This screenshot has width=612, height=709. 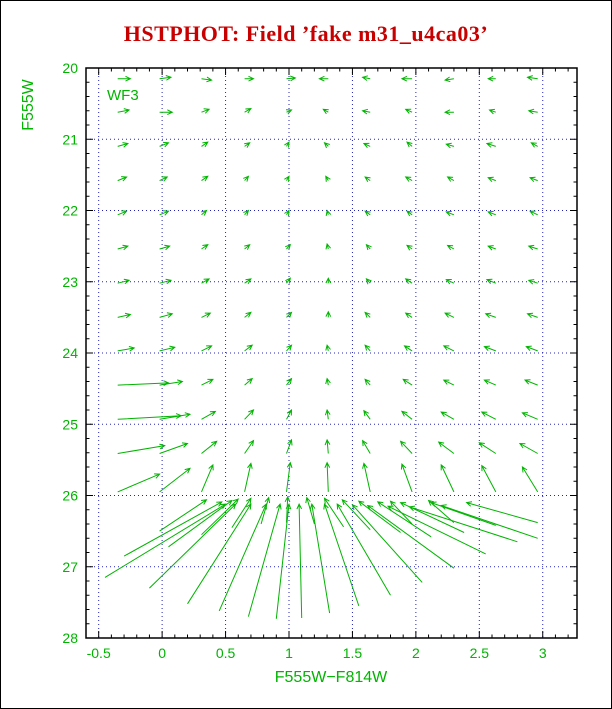 What do you see at coordinates (70, 282) in the screenshot?
I see `y-tick-label: 23` at bounding box center [70, 282].